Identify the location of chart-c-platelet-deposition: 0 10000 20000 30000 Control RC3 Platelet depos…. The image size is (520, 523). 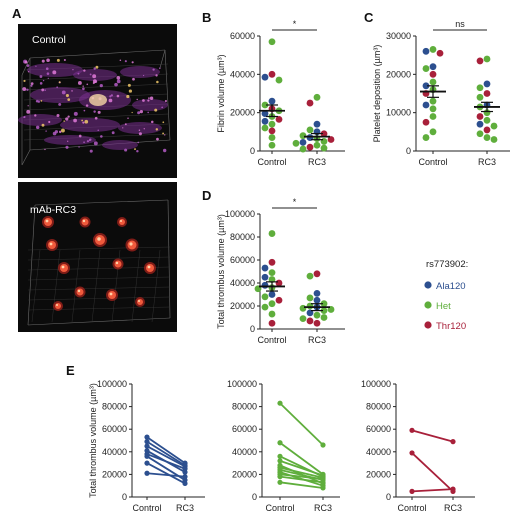
(441, 93).